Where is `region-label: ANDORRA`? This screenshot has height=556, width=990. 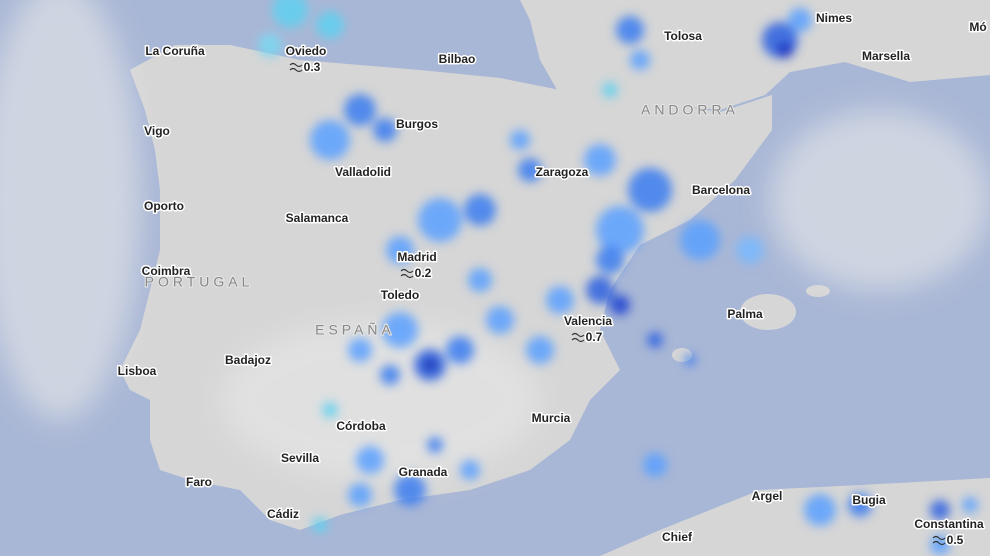
region-label: ANDORRA is located at coordinates (690, 110).